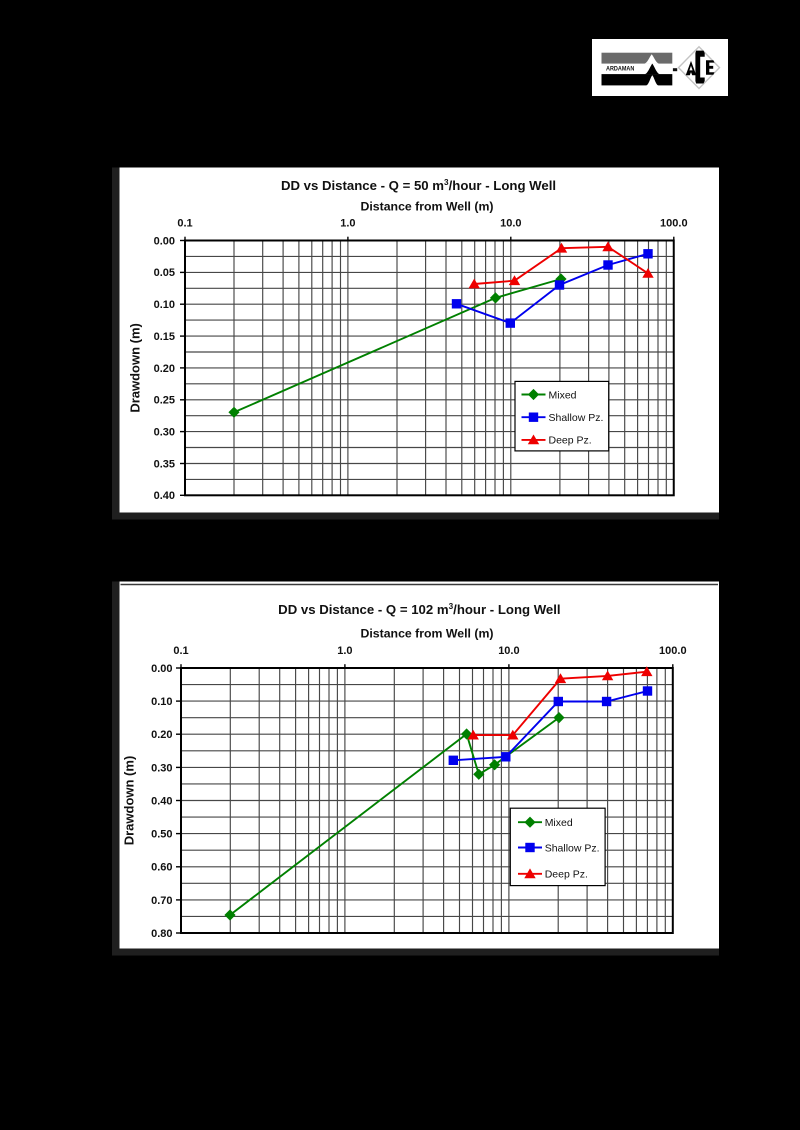 The width and height of the screenshot is (800, 1130). What do you see at coordinates (164, 337) in the screenshot?
I see `svg-text: 0.15` at bounding box center [164, 337].